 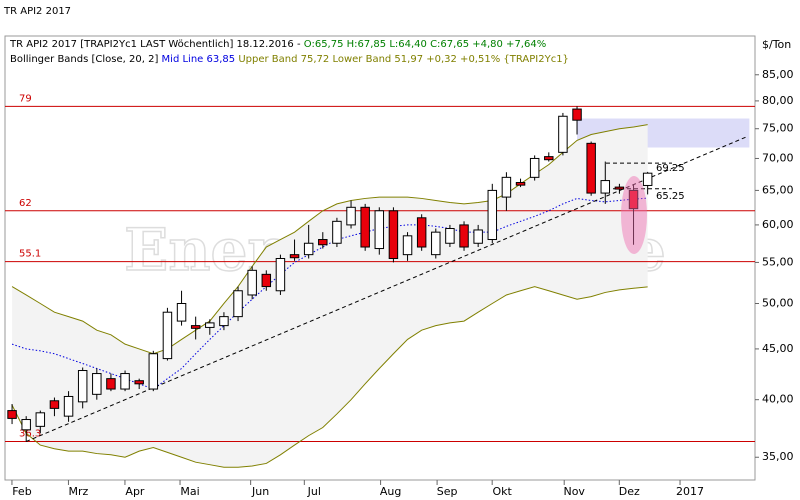 What do you see at coordinates (79, 491) in the screenshot?
I see `x-tick-label: Mrz` at bounding box center [79, 491].